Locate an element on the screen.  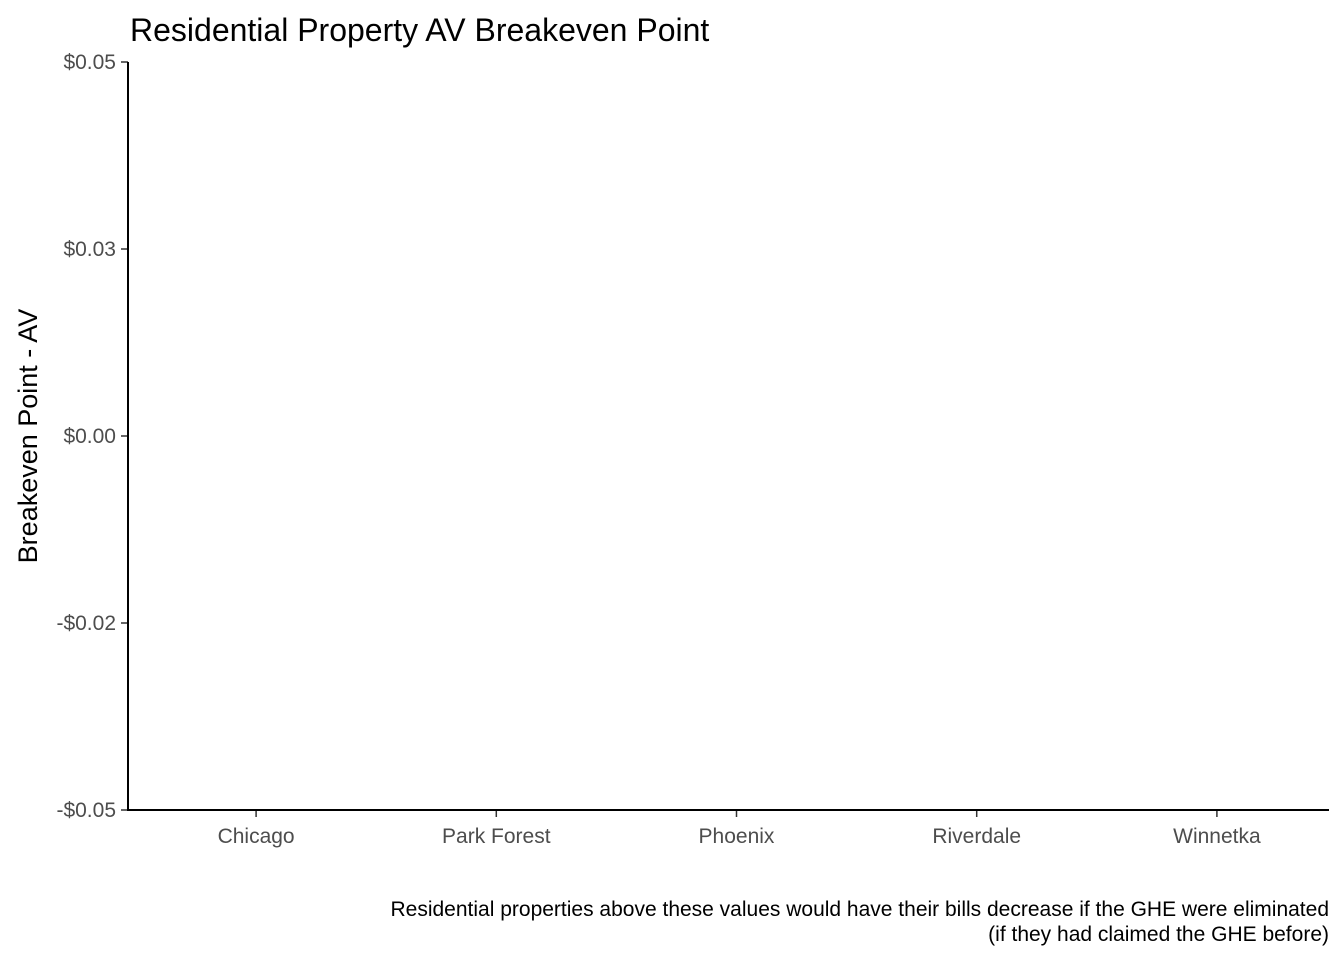
y-tick-label: $0.00 is located at coordinates (89, 436).